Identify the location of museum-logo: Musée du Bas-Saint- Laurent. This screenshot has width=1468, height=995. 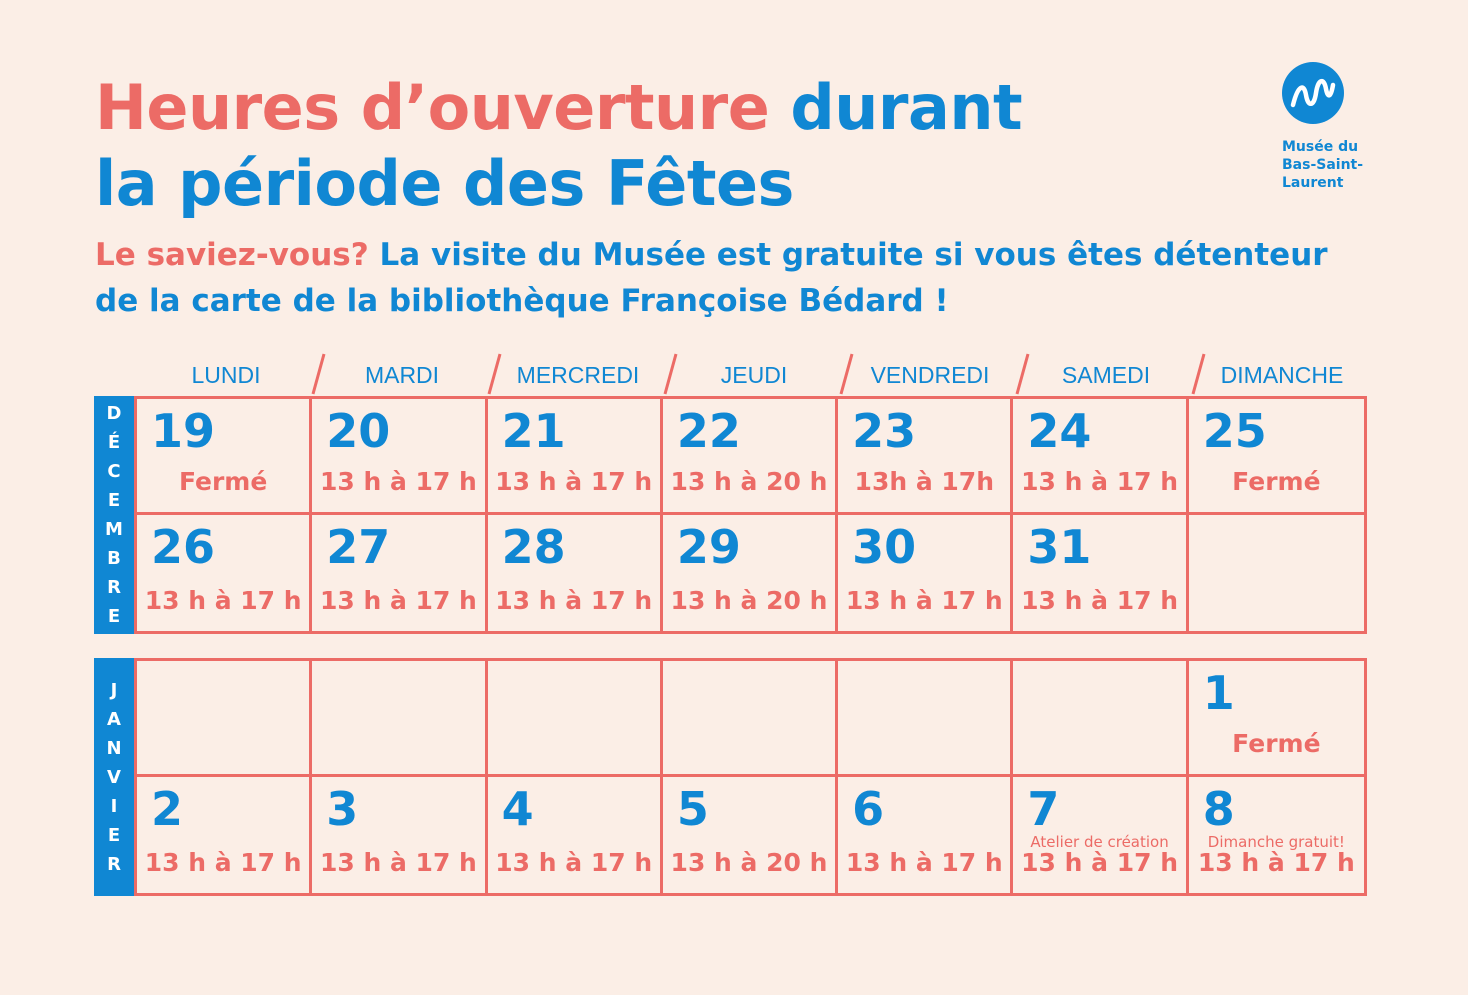
(1342, 127).